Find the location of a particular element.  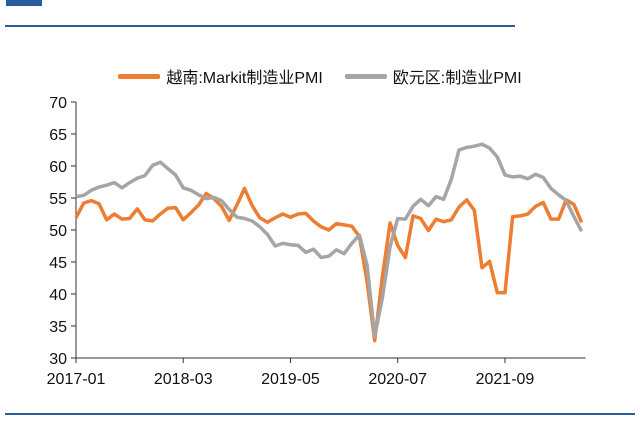

legend-label-vietnam: 越南:Markit制造业PMI is located at coordinates (244, 78).